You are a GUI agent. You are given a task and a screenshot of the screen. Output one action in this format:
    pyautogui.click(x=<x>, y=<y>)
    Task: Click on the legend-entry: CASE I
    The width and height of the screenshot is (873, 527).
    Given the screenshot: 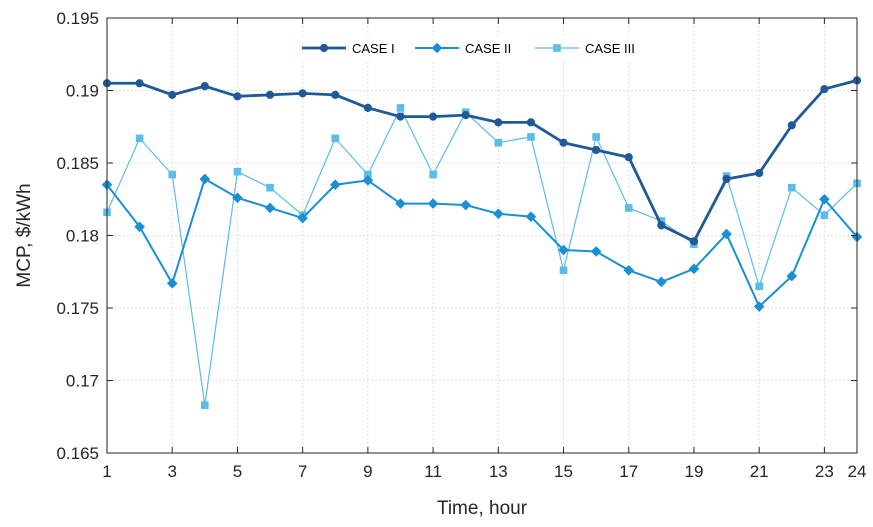 What is the action you would take?
    pyautogui.click(x=348, y=48)
    